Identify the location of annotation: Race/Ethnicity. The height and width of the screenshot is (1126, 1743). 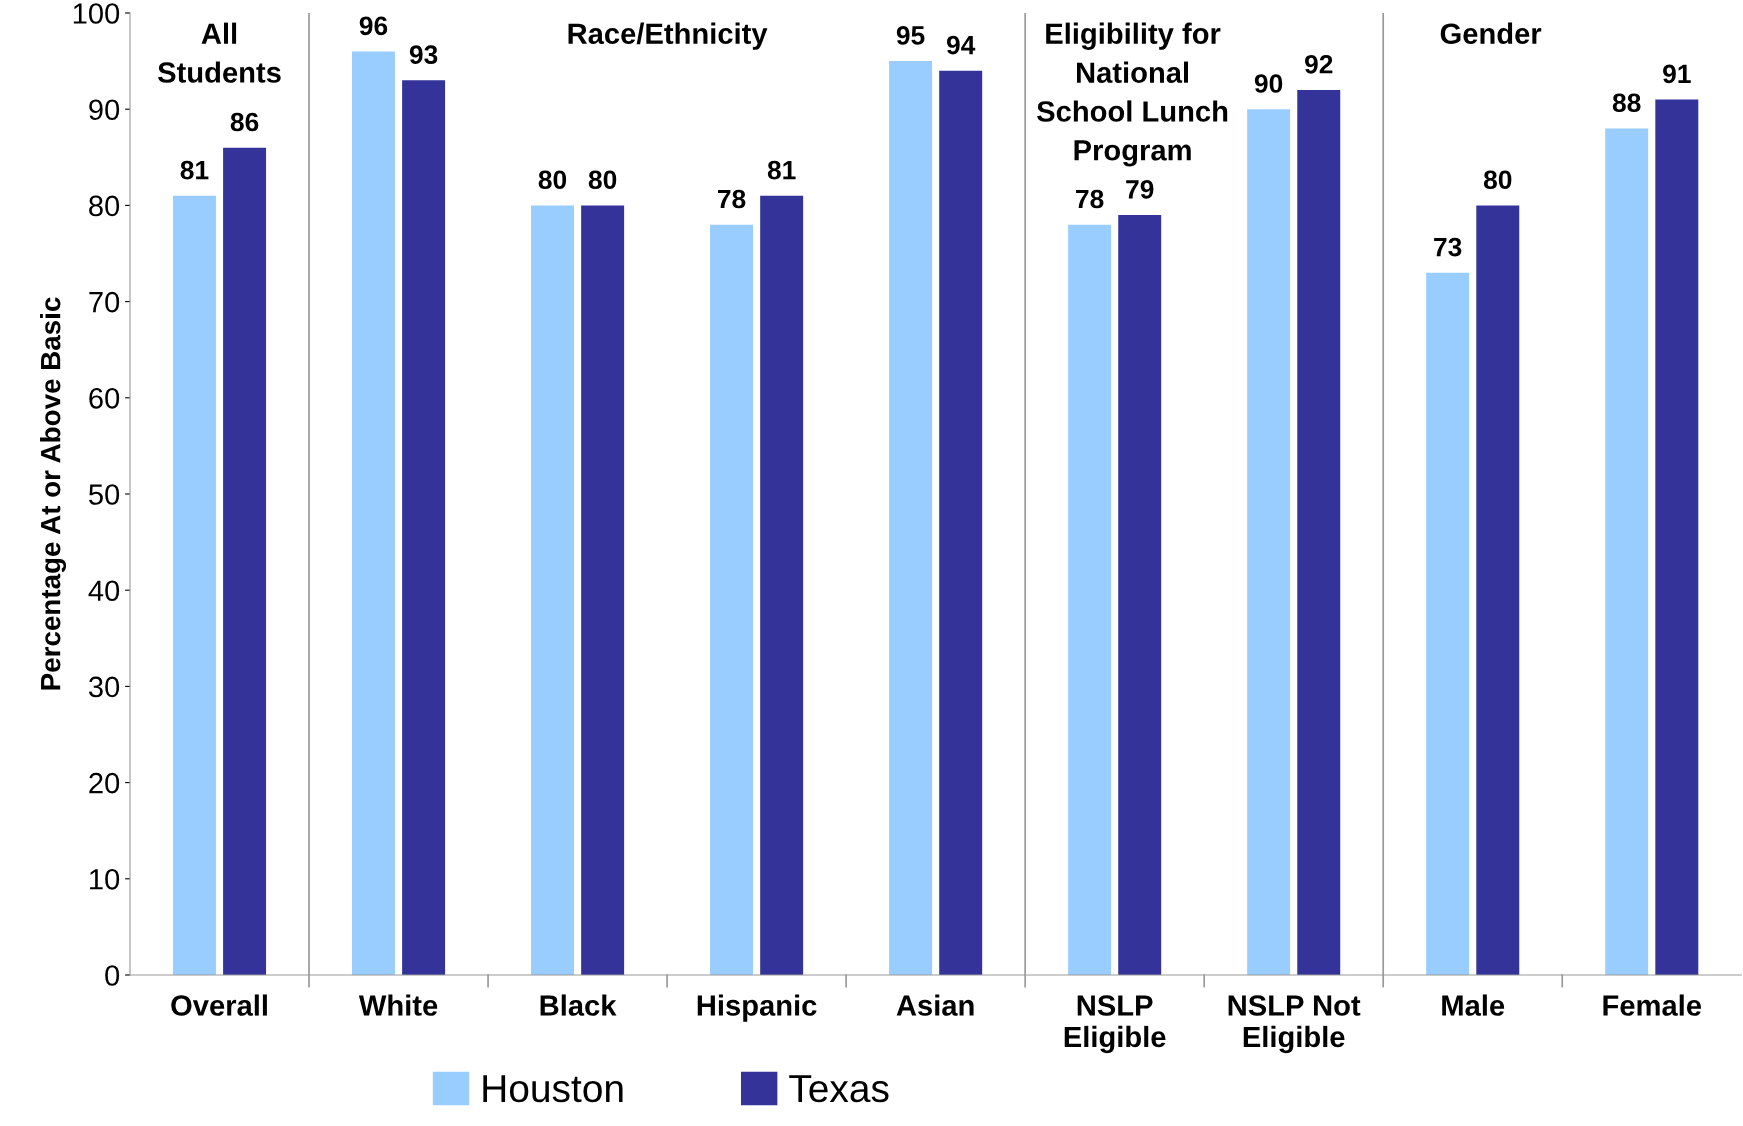
(668, 36).